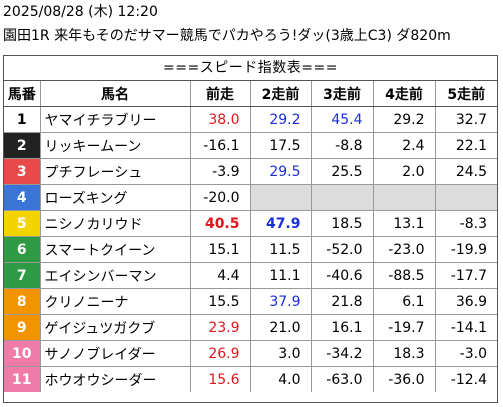  I want to click on speed-index-cell: -63.0, so click(342, 379).